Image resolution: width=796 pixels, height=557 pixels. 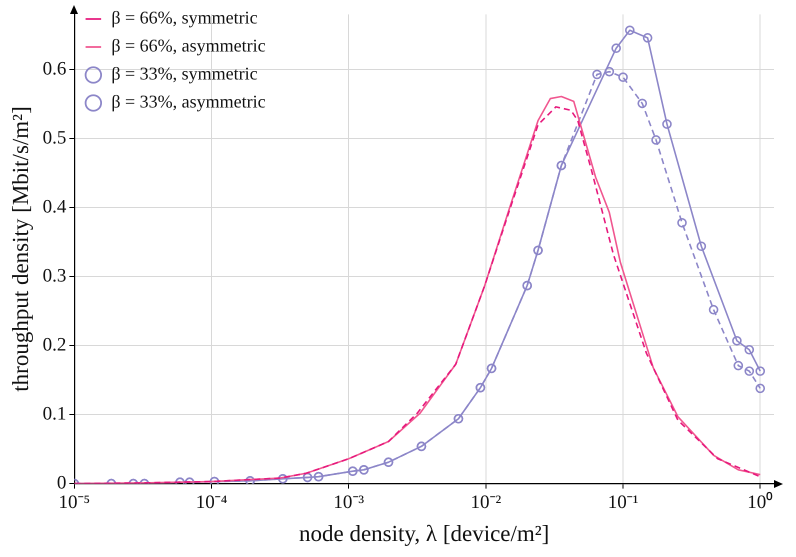 What do you see at coordinates (348, 502) in the screenshot?
I see `x-tick-label: 10⁻³` at bounding box center [348, 502].